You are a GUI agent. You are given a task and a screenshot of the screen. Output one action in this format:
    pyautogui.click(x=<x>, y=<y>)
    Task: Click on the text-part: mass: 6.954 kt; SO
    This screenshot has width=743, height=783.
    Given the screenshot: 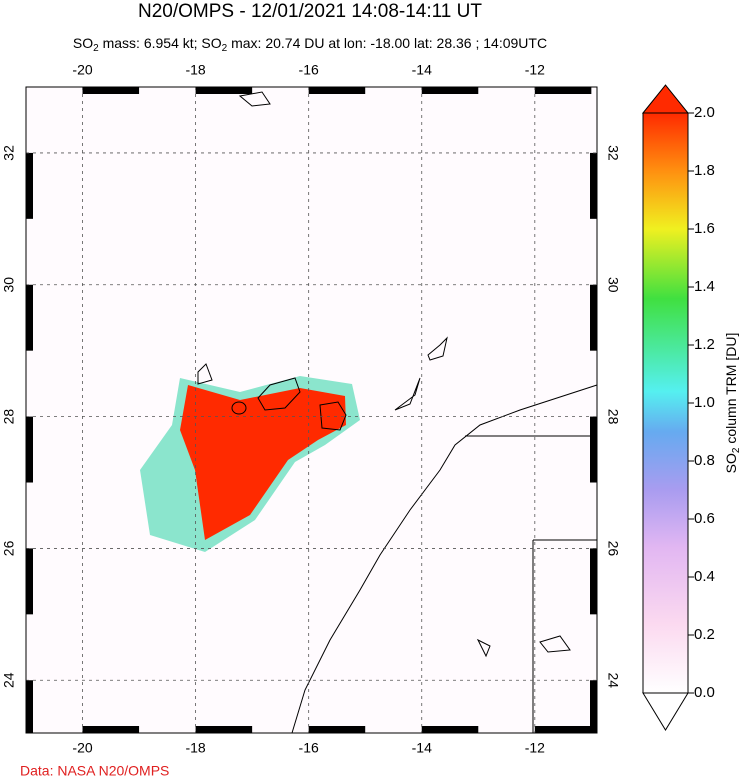 What is the action you would take?
    pyautogui.click(x=160, y=43)
    